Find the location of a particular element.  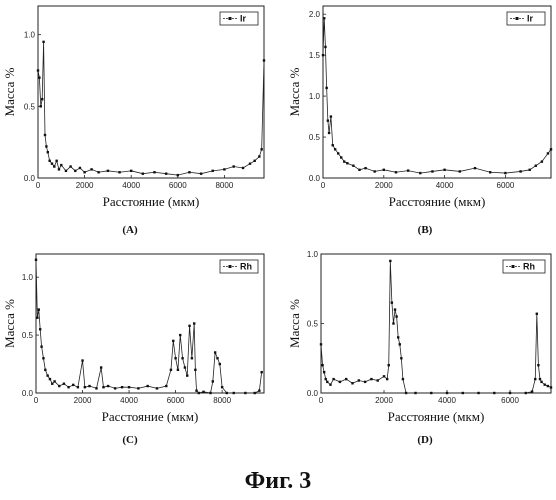

legend-box is located at coordinates (239, 18).